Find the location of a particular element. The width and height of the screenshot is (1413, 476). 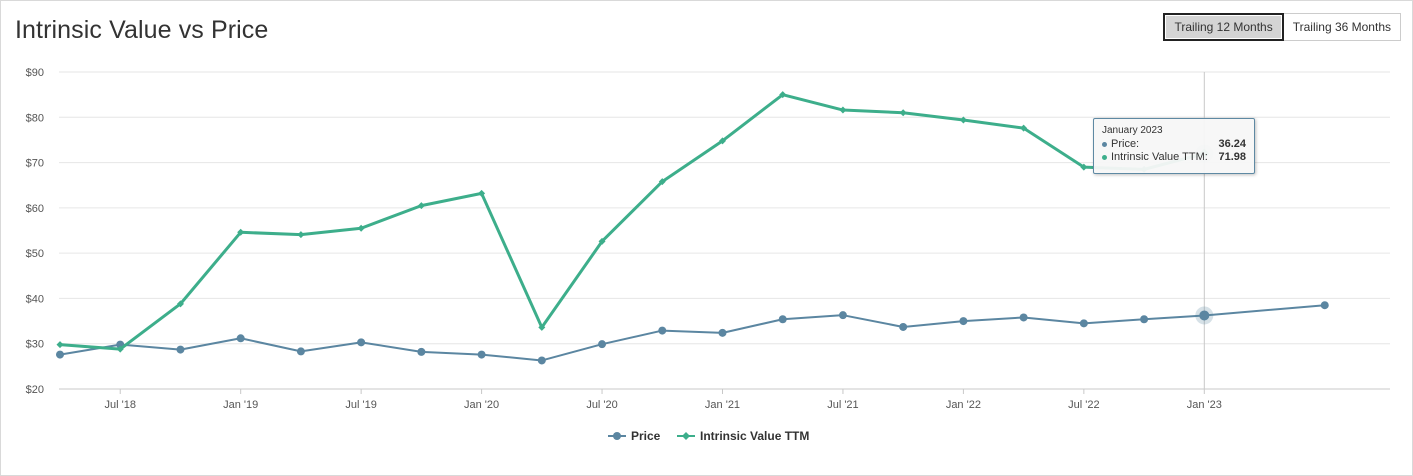

legend-item-intrinsic: Intrinsic Value TTM is located at coordinates (743, 436).